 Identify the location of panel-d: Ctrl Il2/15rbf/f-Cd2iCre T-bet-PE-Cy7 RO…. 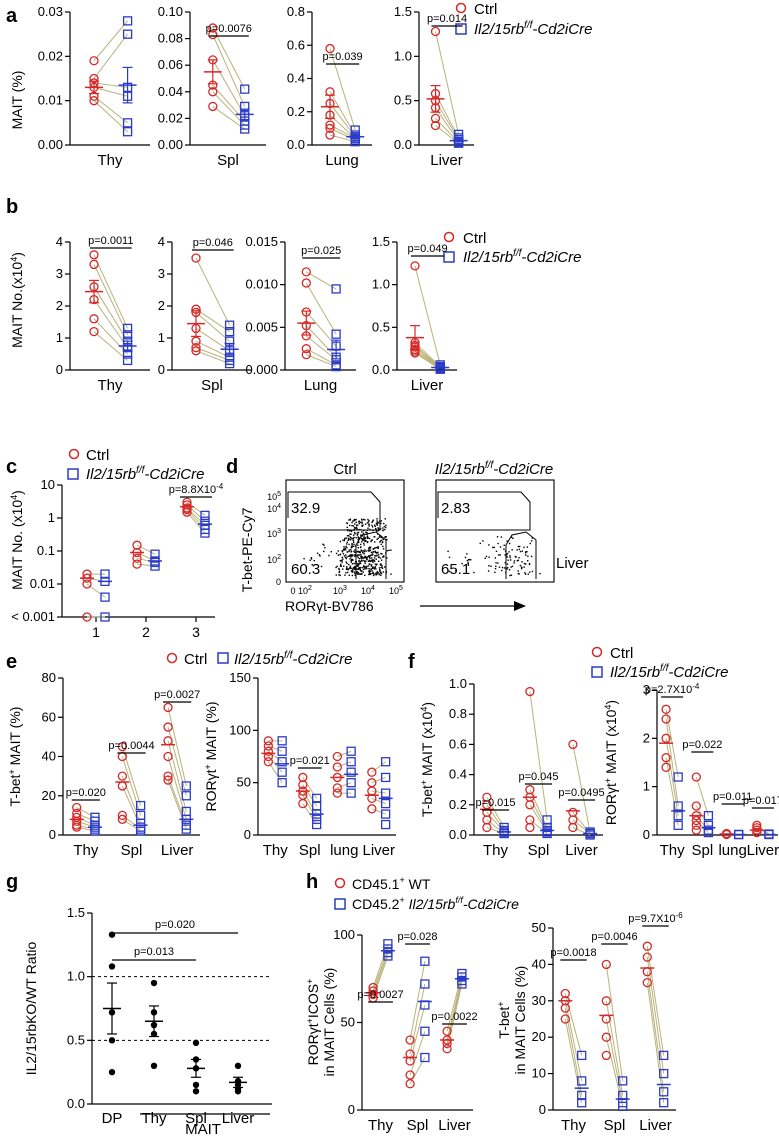
(414, 537).